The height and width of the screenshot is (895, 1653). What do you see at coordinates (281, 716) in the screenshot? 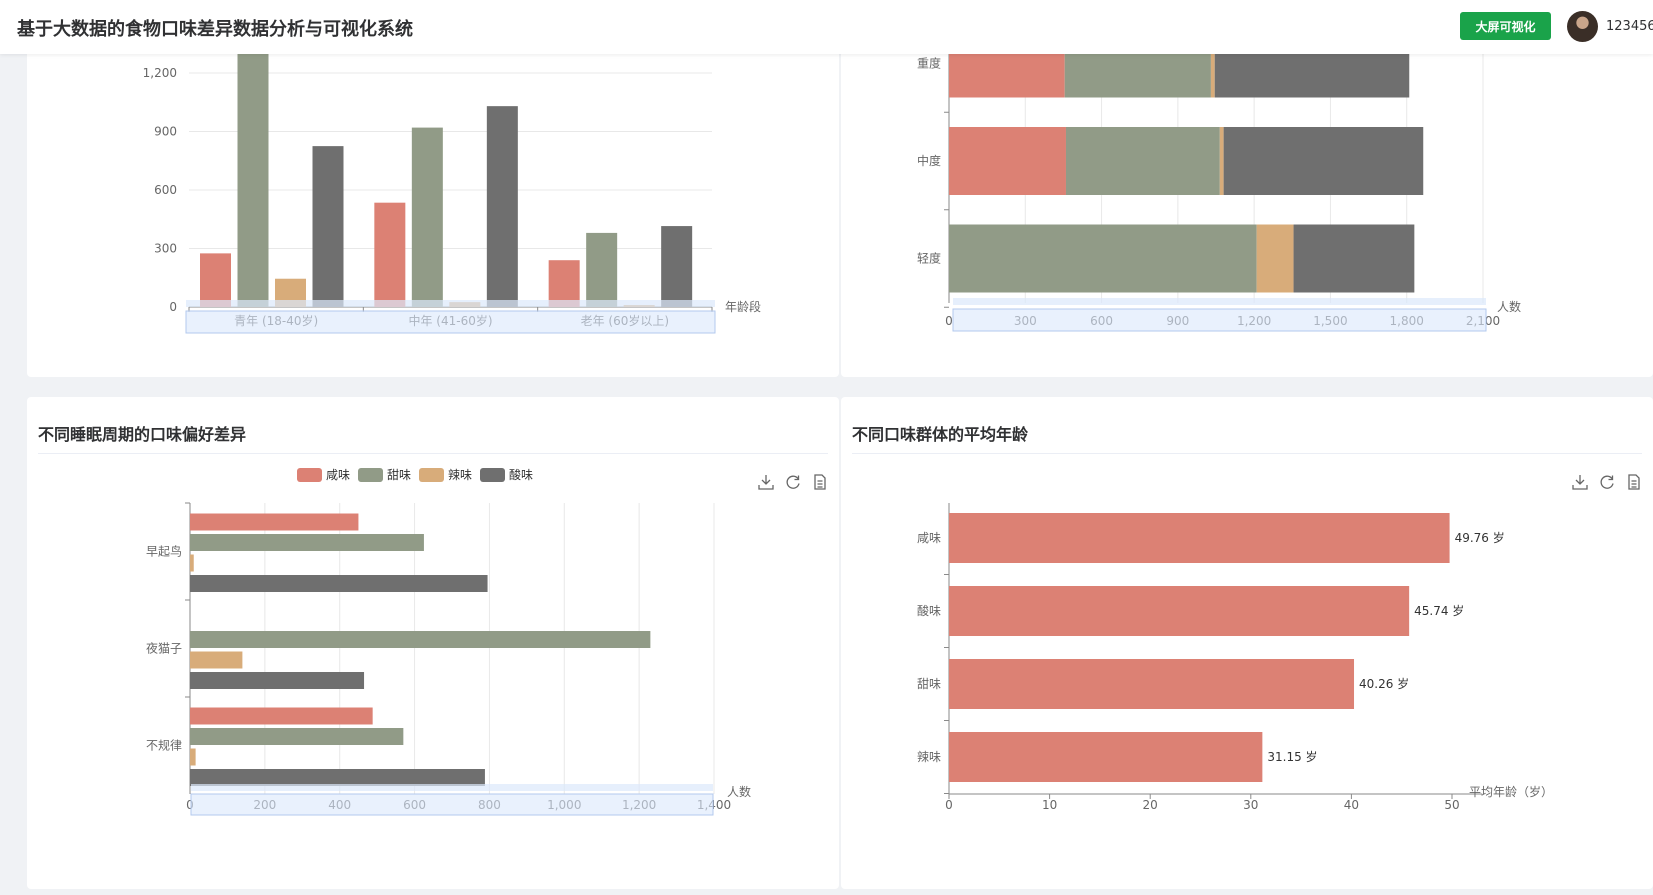
I see `bar-咸味-不规律` at bounding box center [281, 716].